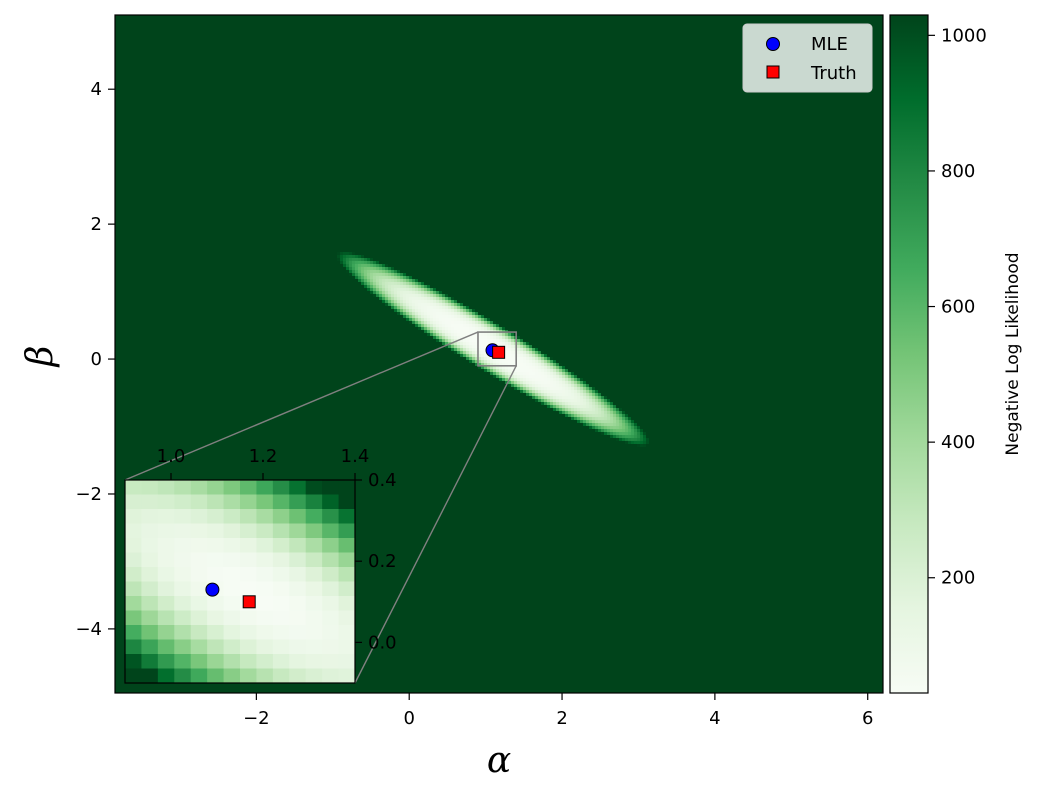  Describe the element at coordinates (558, 711) in the screenshot. I see `x-axis-ticks: −2 0 2 4 6` at that location.